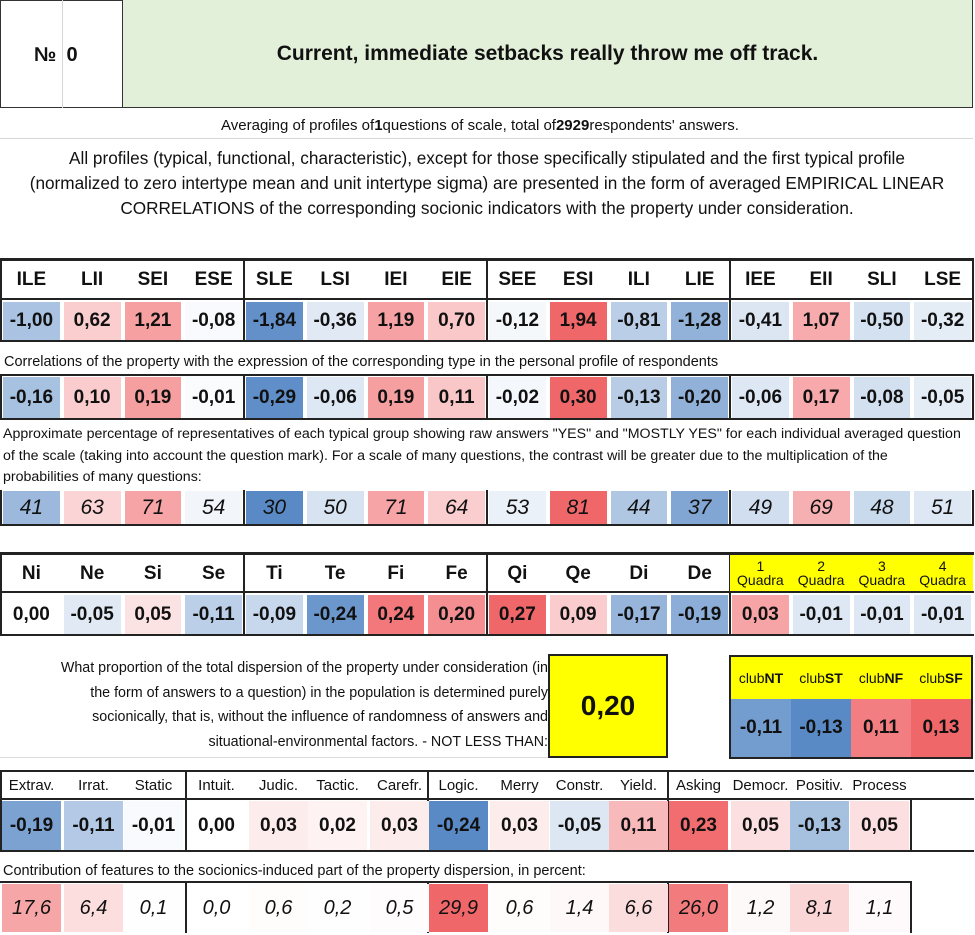 This screenshot has width=975, height=935. Describe the element at coordinates (214, 573) in the screenshot. I see `function-header-se: Se` at that location.